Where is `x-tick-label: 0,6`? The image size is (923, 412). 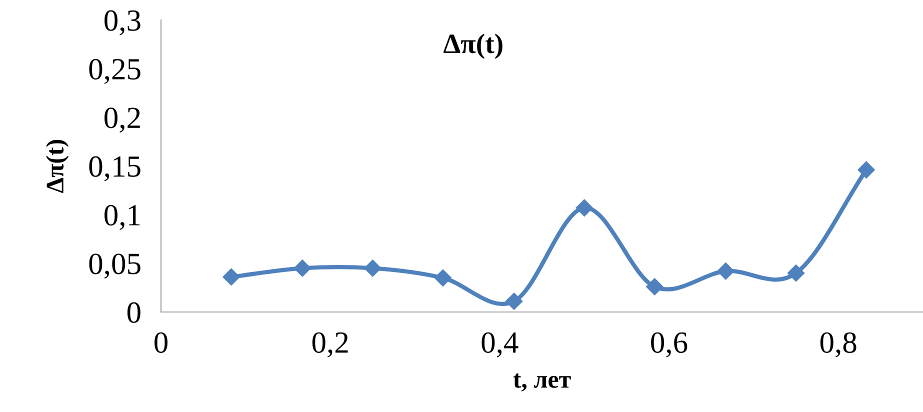
x-tick-label: 0,6 is located at coordinates (669, 345).